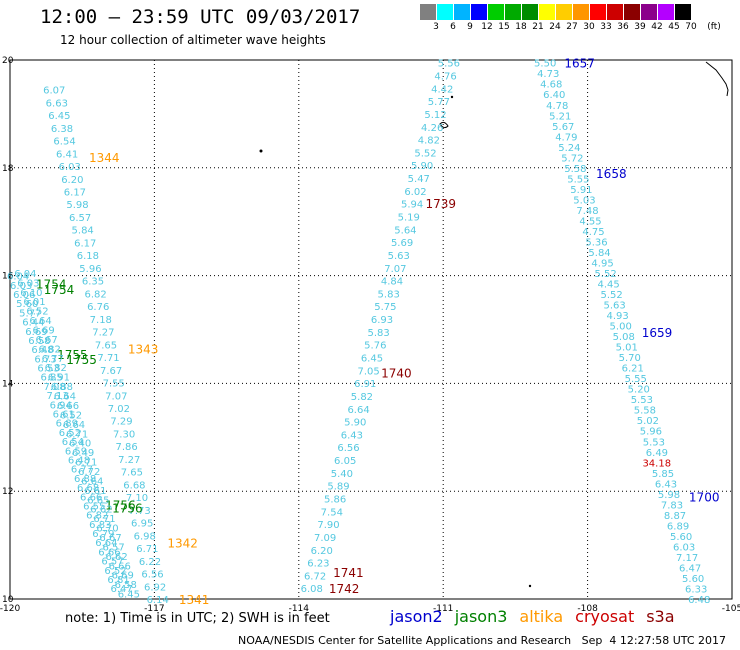  Describe the element at coordinates (674, 27) in the screenshot. I see `color-scale-label: 45` at that location.